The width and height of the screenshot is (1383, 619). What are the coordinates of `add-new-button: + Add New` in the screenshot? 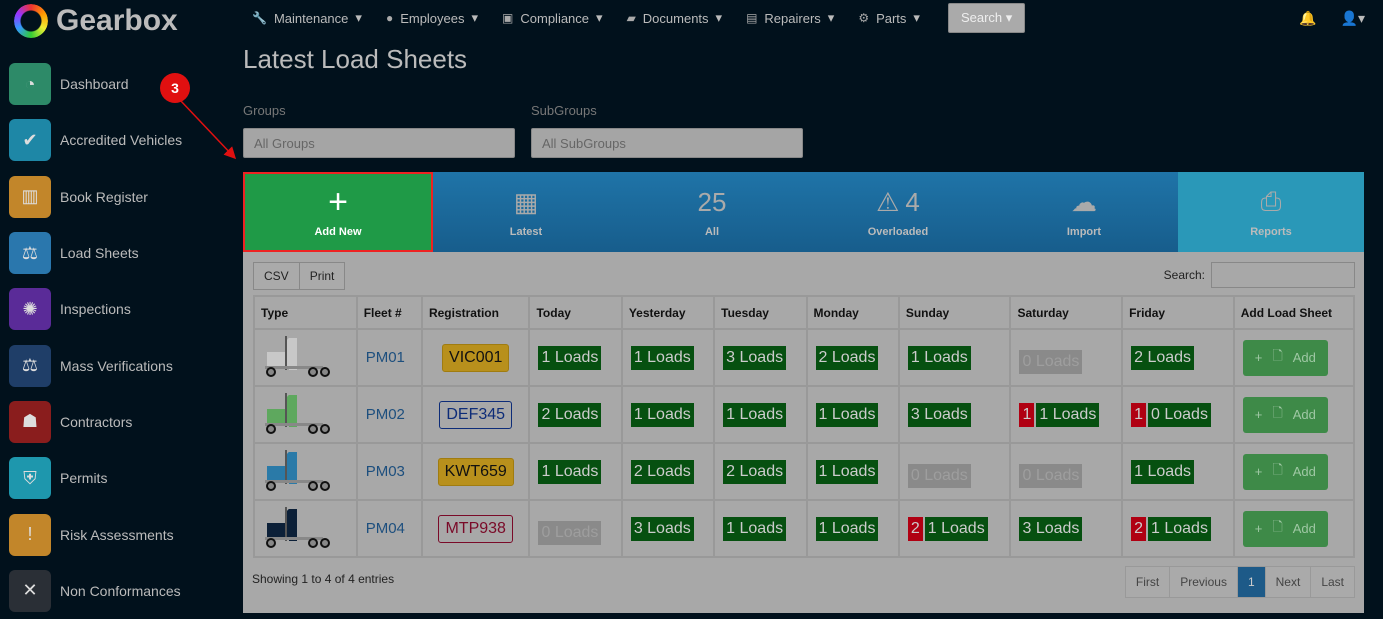 It's located at (338, 212).